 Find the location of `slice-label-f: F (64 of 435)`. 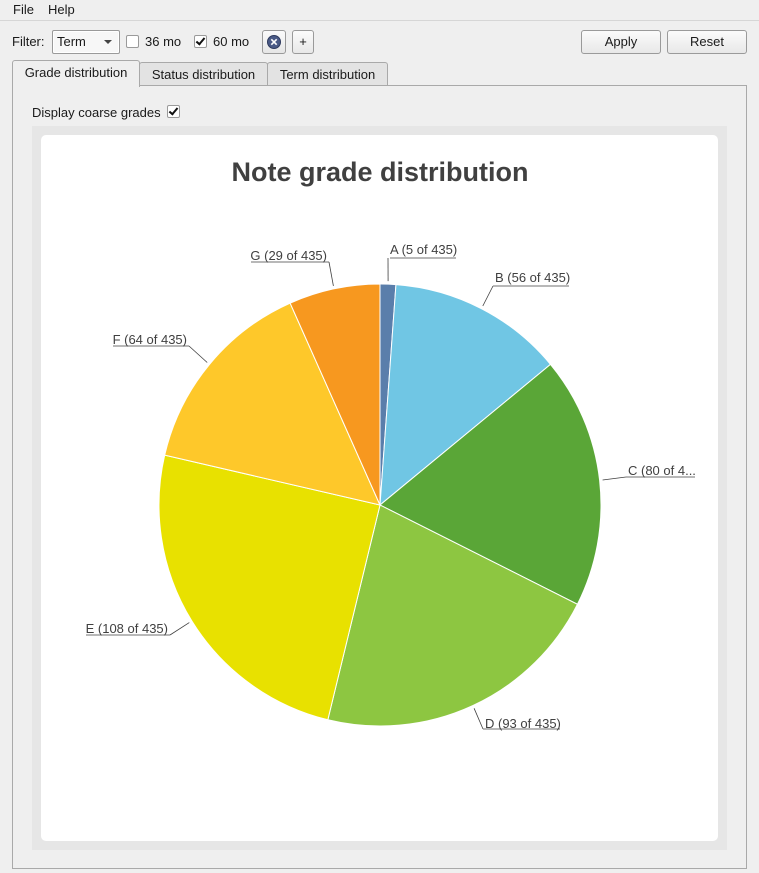

slice-label-f: F (64 of 435) is located at coordinates (150, 339).